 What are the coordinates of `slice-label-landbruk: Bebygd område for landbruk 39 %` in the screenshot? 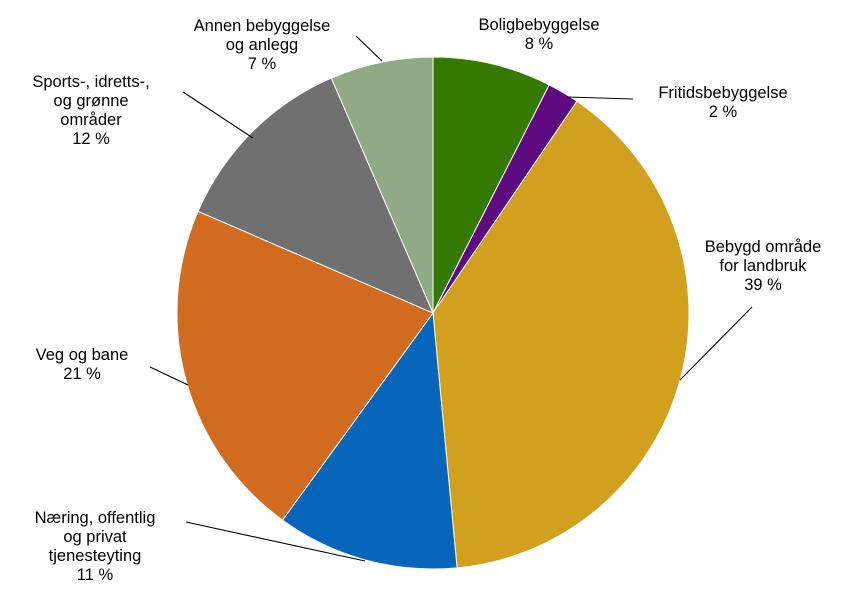 It's located at (763, 266).